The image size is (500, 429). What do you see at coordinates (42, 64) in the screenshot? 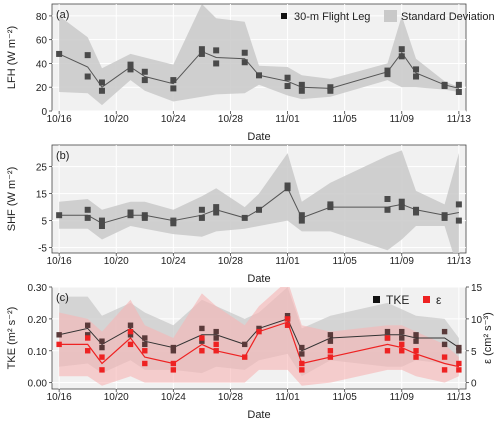
I see `y-tick-label: 40` at bounding box center [42, 64].